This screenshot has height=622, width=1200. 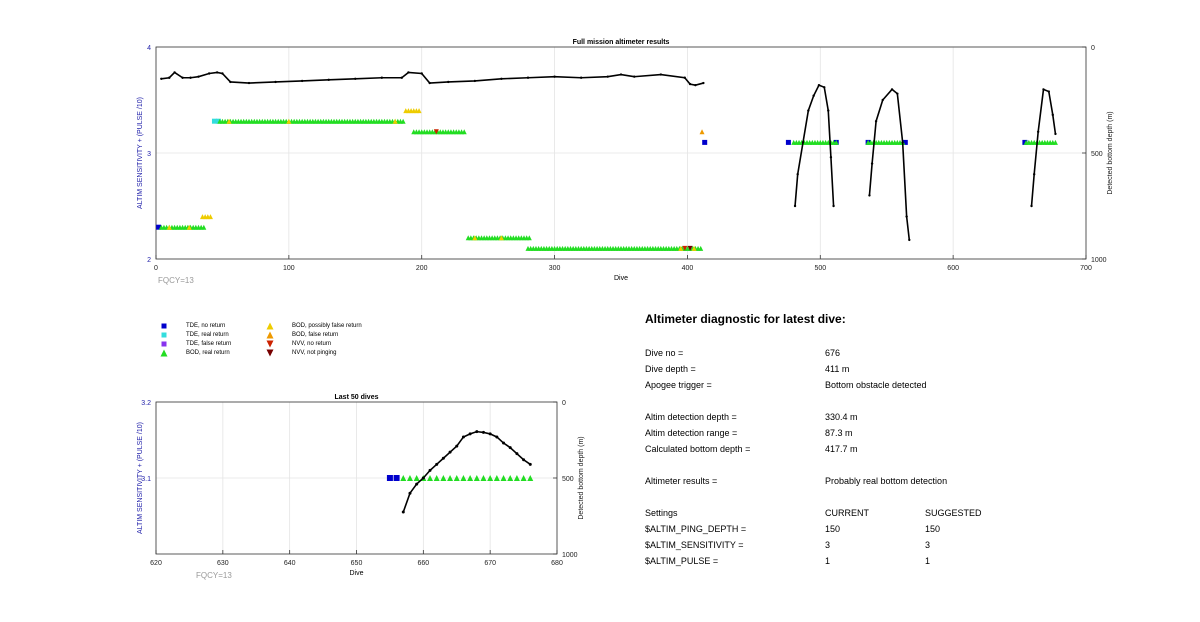 I want to click on diagnostic-label: Altimeter results =, so click(x=681, y=481).